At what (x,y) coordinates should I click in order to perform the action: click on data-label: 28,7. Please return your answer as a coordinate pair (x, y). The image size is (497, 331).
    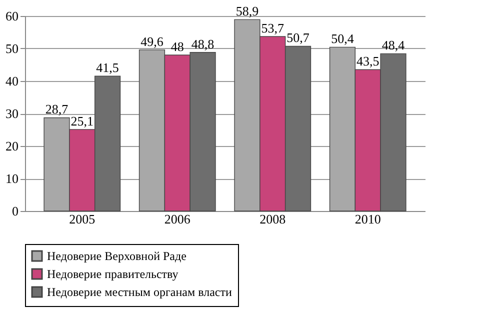
    Looking at the image, I should click on (57, 109).